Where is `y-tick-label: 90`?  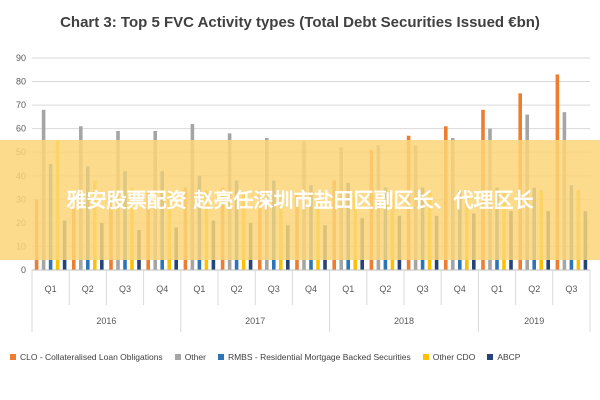 y-tick-label: 90 is located at coordinates (21, 58).